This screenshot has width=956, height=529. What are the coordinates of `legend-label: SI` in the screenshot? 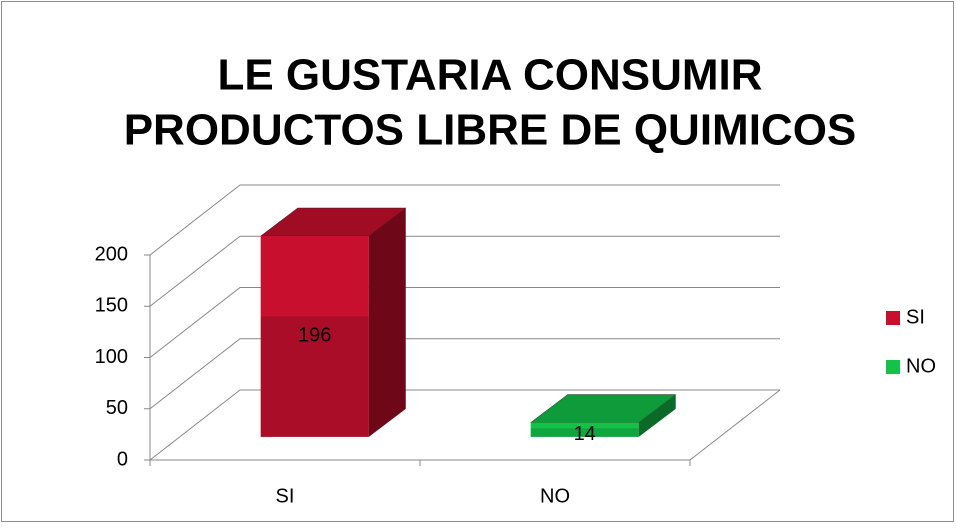 It's located at (915, 317).